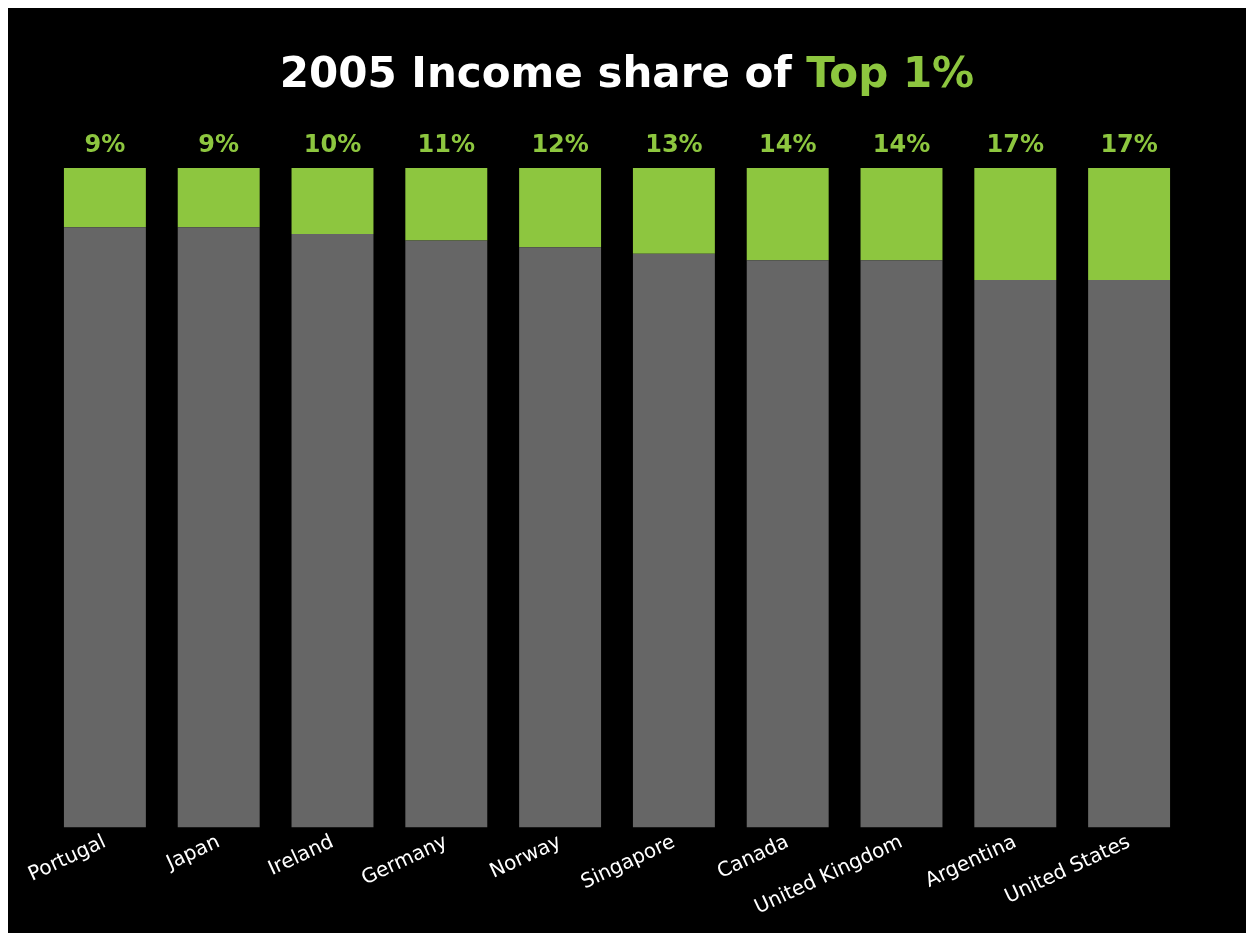 The height and width of the screenshot is (941, 1254). Describe the element at coordinates (332, 144) in the screenshot. I see `data-label: 10%` at that location.